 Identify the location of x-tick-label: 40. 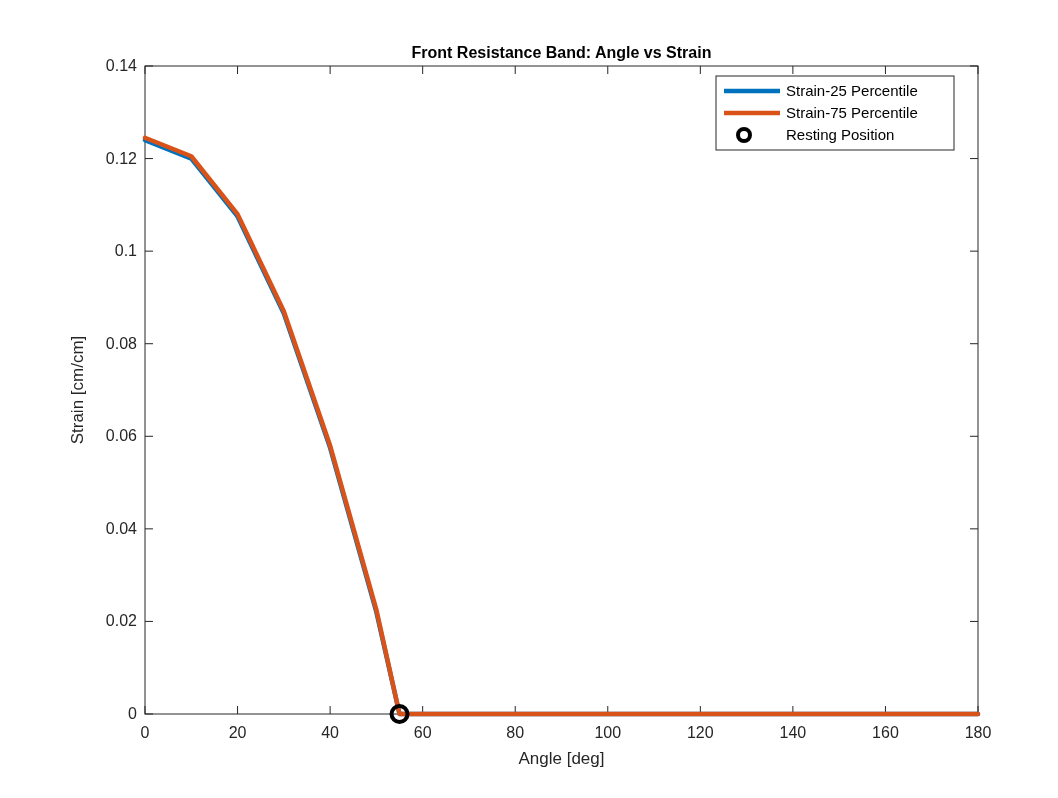
(330, 732).